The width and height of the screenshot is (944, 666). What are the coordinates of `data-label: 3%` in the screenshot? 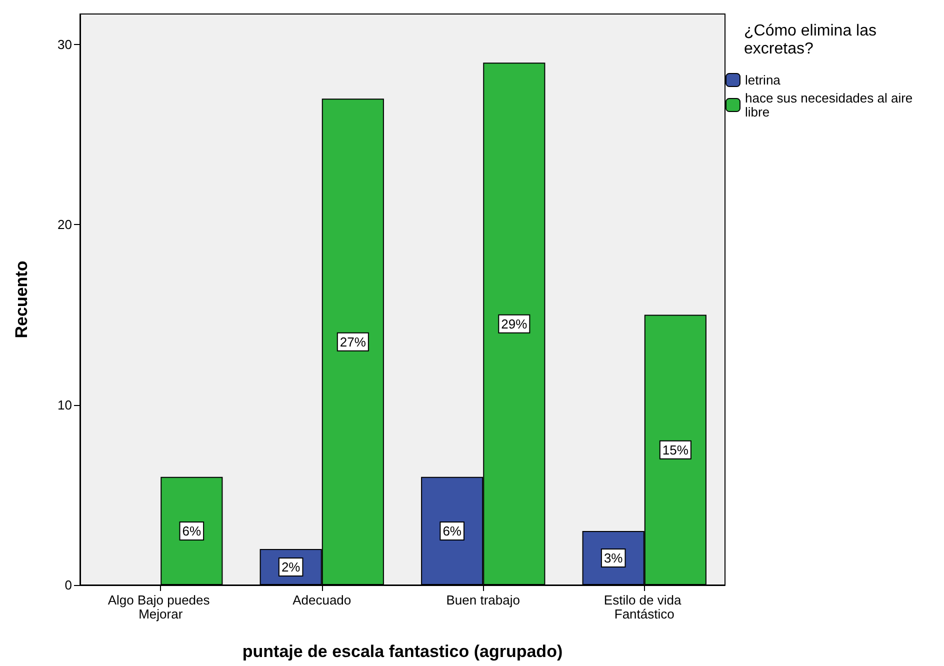 It's located at (614, 558).